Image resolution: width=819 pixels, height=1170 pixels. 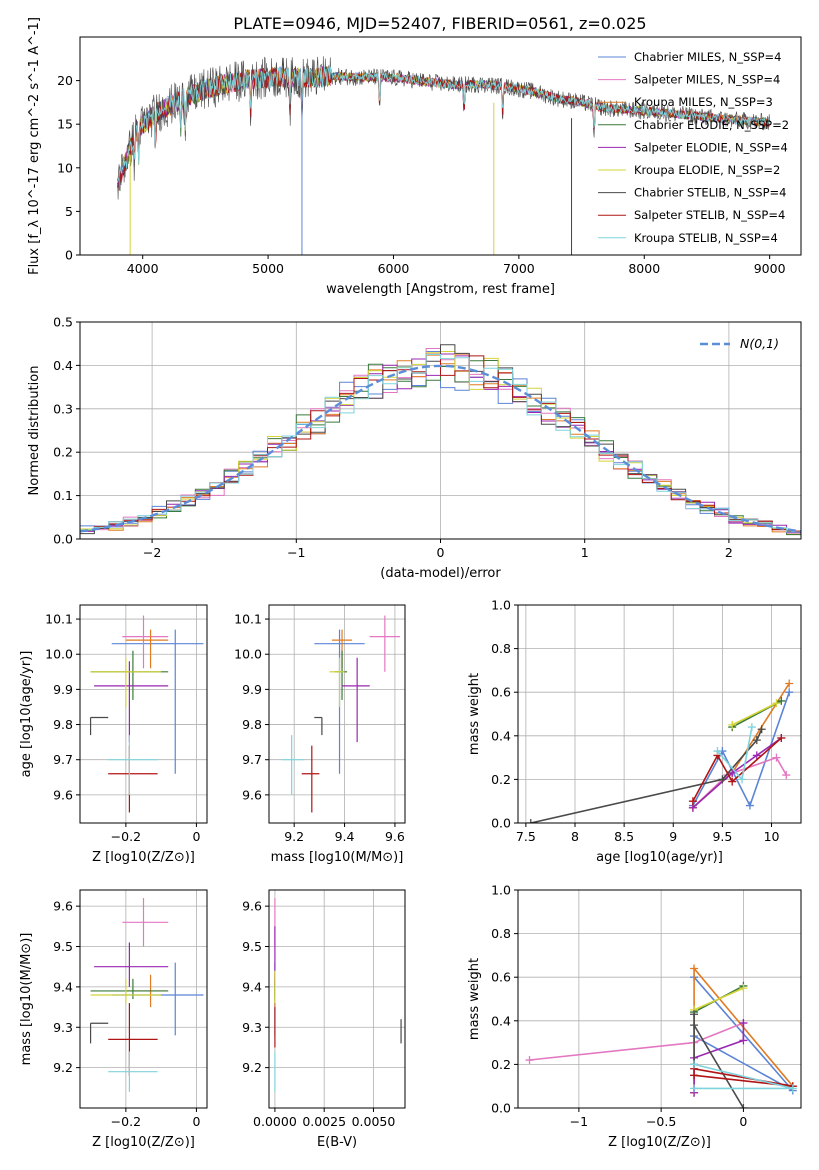 I want to click on x-tick-label: 9.6, so click(x=395, y=836).